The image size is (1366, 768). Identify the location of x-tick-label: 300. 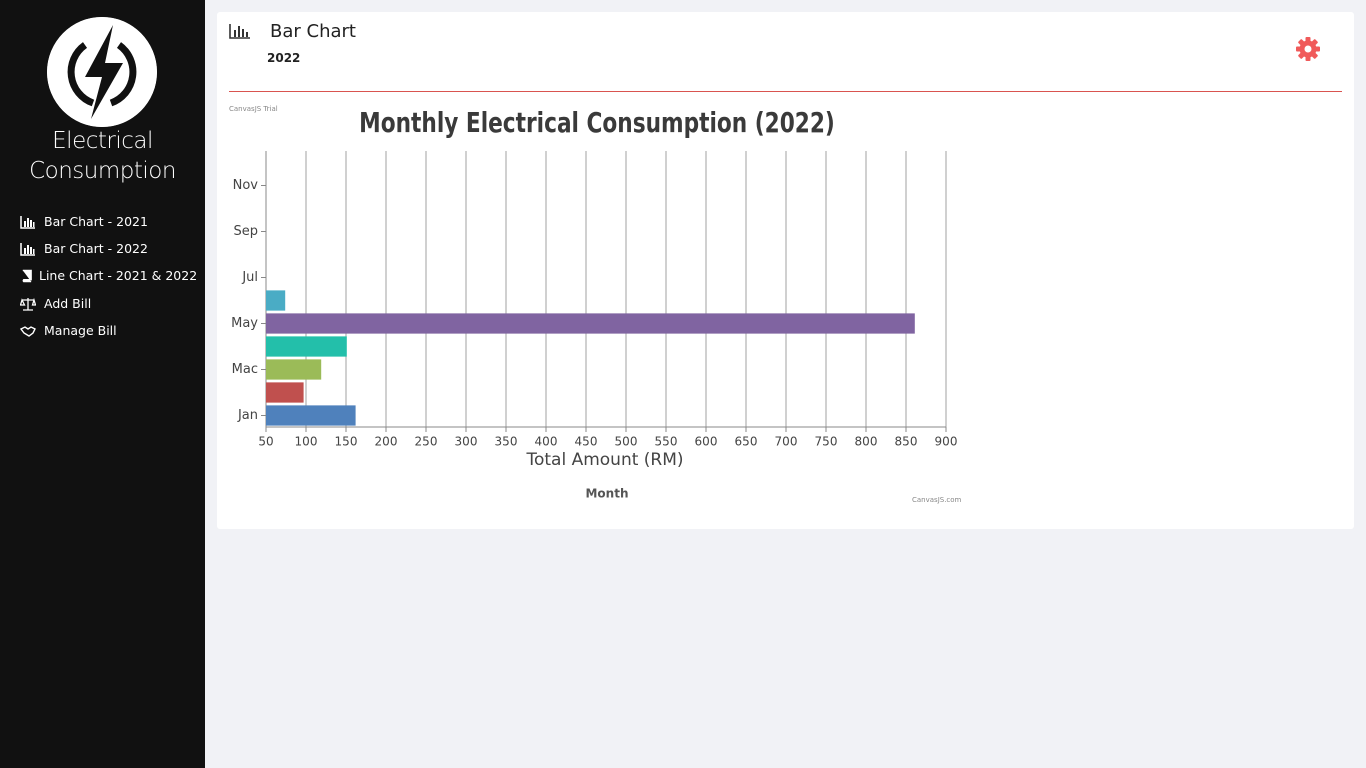
(466, 442).